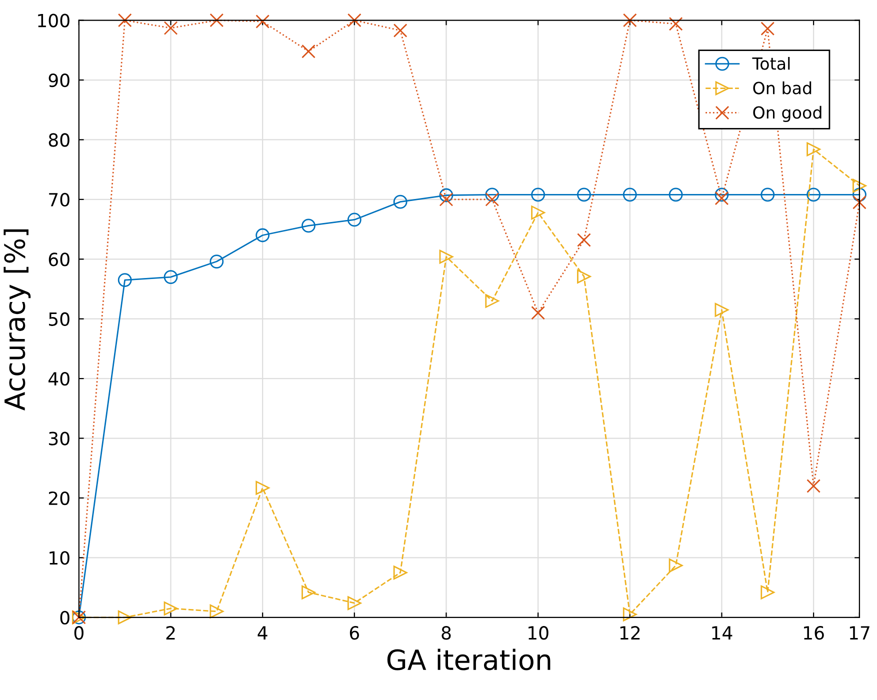  Describe the element at coordinates (630, 633) in the screenshot. I see `x-tick-label: 12` at that location.